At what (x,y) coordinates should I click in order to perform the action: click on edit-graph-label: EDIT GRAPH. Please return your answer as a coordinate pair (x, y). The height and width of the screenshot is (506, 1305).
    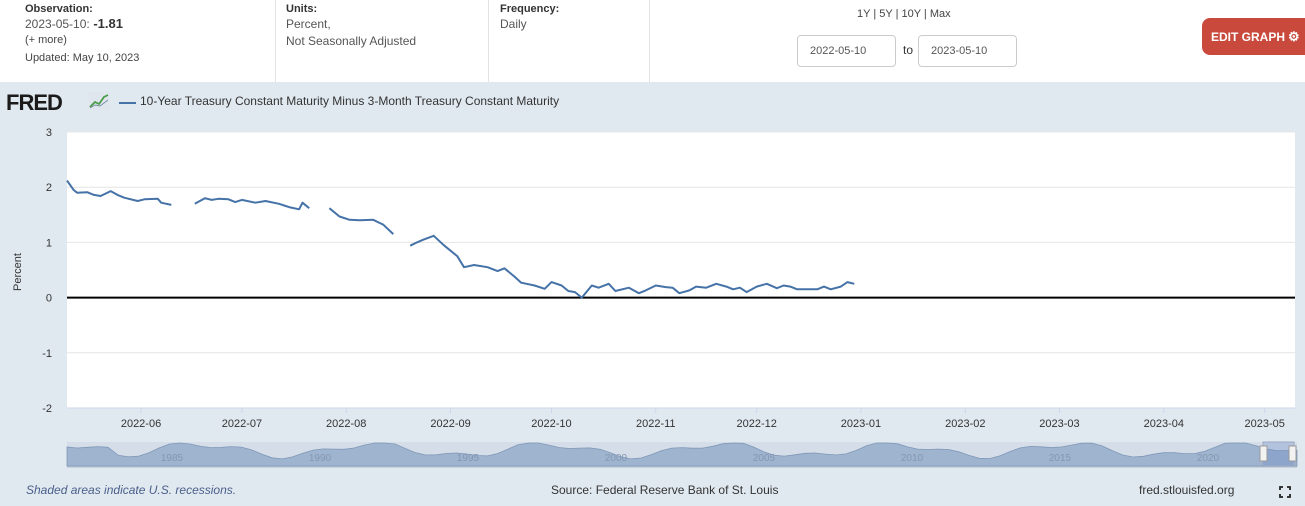
    Looking at the image, I should click on (1248, 37).